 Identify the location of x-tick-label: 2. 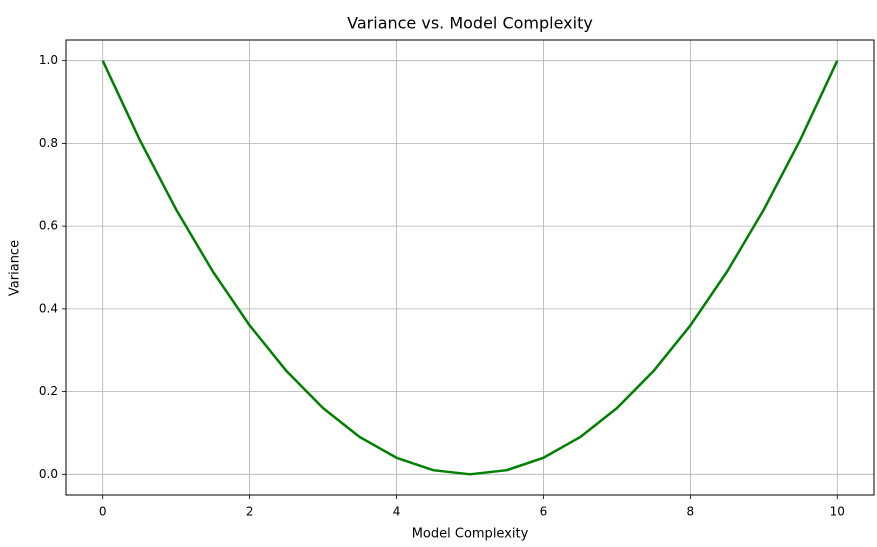
(250, 512).